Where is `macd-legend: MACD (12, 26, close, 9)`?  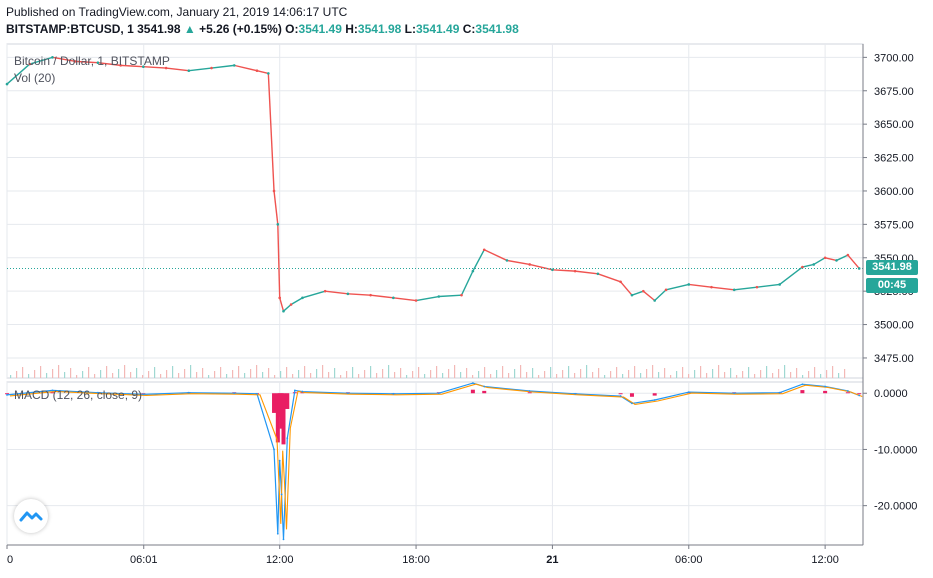
macd-legend: MACD (12, 26, close, 9) is located at coordinates (78, 395).